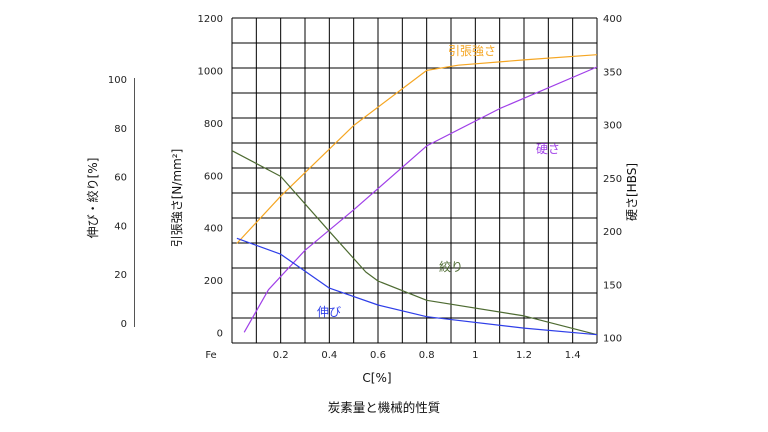 Image resolution: width=768 pixels, height=432 pixels. What do you see at coordinates (210, 19) in the screenshot?
I see `strength-tick-label: 1200` at bounding box center [210, 19].